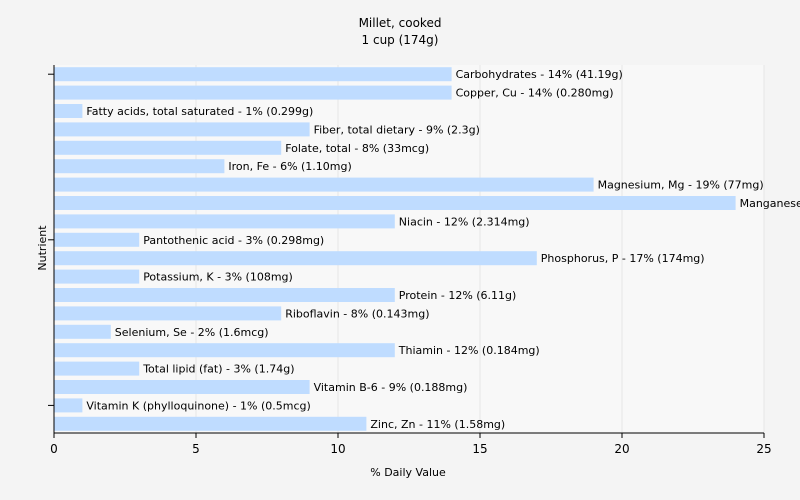 The image size is (800, 500). Describe the element at coordinates (469, 350) in the screenshot. I see `bar-label: Thiamin - 12% (0.184mg)` at that location.